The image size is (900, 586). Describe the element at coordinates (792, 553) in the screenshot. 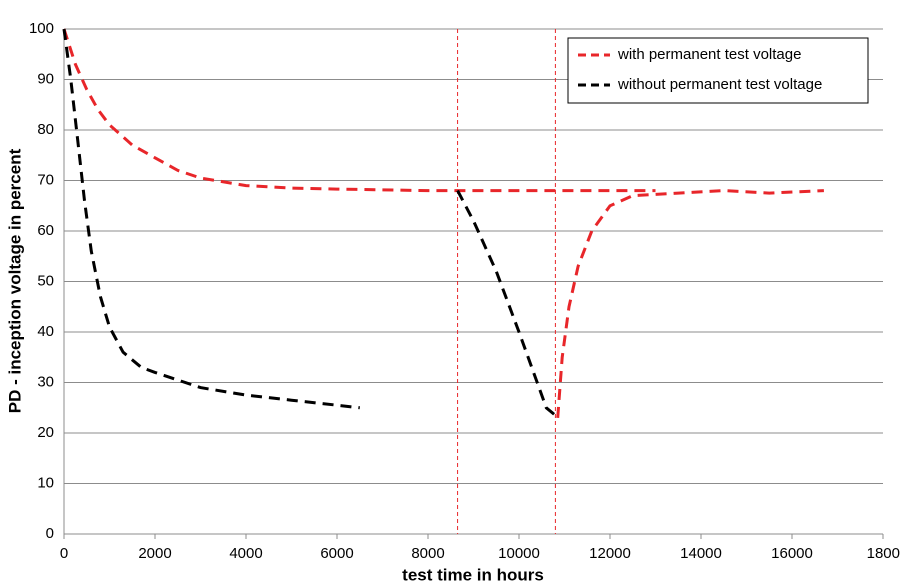

I see `x-tick-label: 16000` at that location.